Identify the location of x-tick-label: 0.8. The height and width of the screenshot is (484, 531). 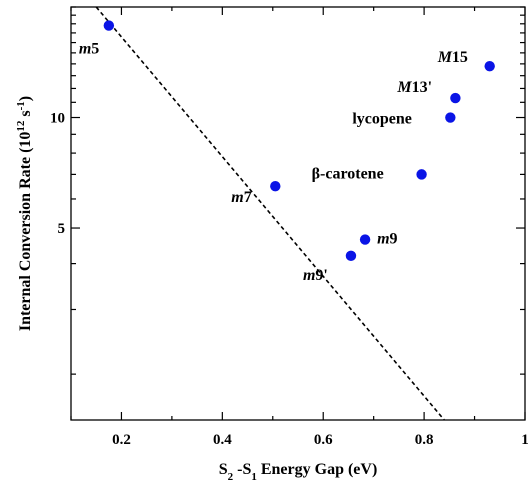
(424, 440).